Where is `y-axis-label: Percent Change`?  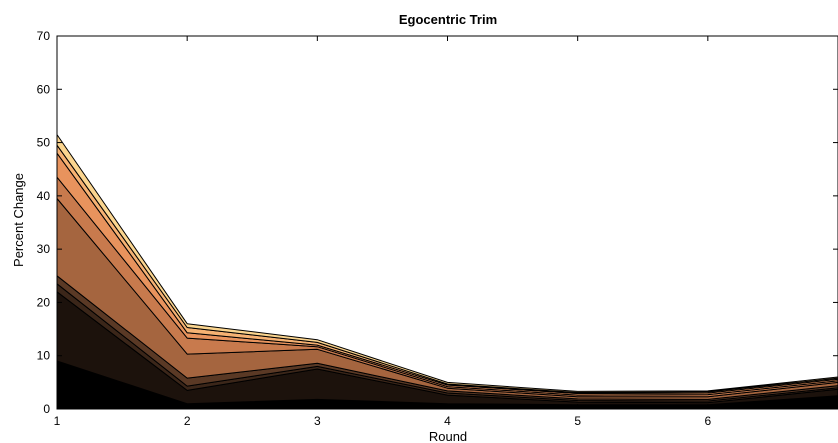 y-axis-label: Percent Change is located at coordinates (18, 220).